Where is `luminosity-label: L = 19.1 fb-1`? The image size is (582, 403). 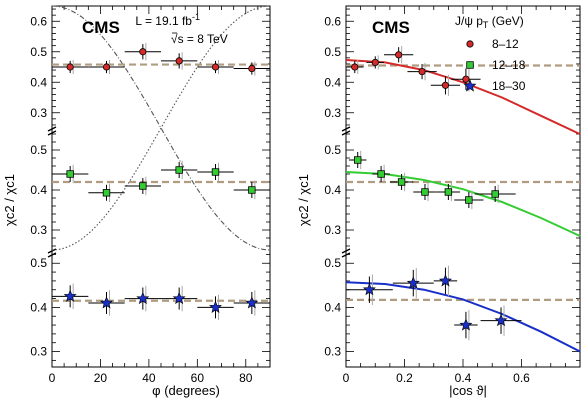 luminosity-label: L = 19.1 fb-1 is located at coordinates (167, 20).